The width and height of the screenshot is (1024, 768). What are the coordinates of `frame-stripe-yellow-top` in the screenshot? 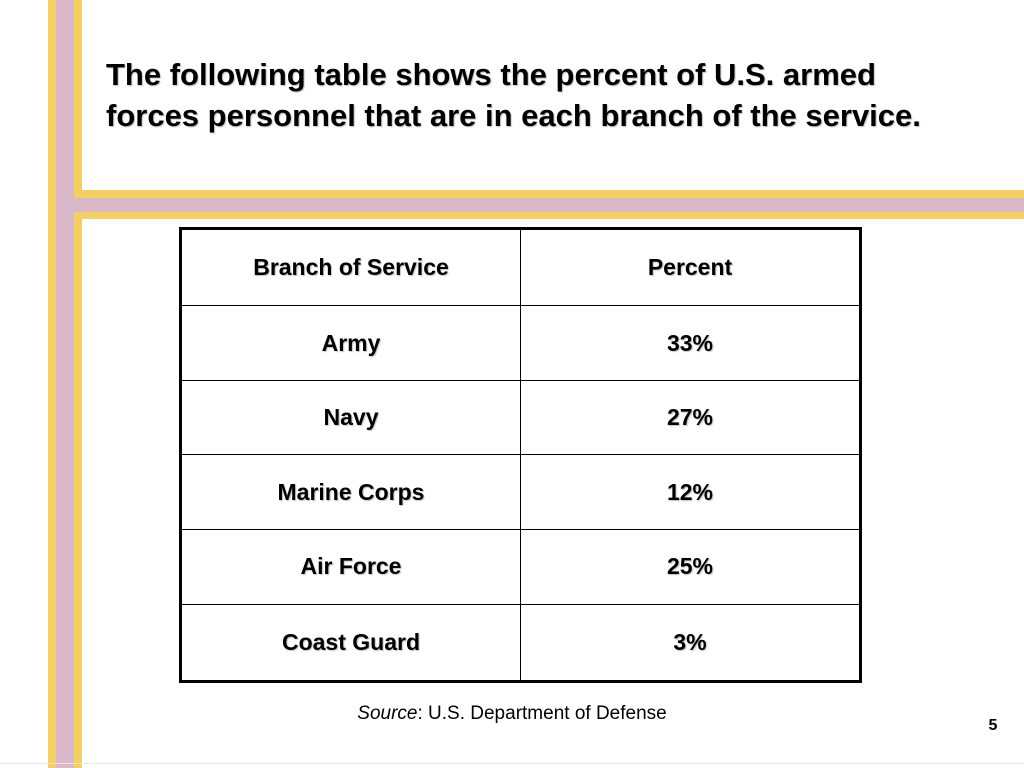 It's located at (549, 194).